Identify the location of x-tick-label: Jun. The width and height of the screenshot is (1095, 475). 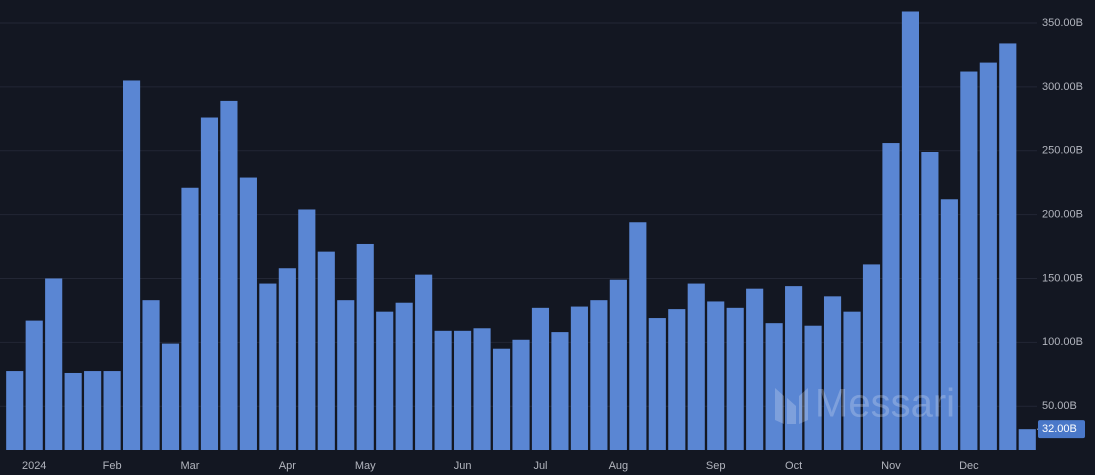
(463, 466).